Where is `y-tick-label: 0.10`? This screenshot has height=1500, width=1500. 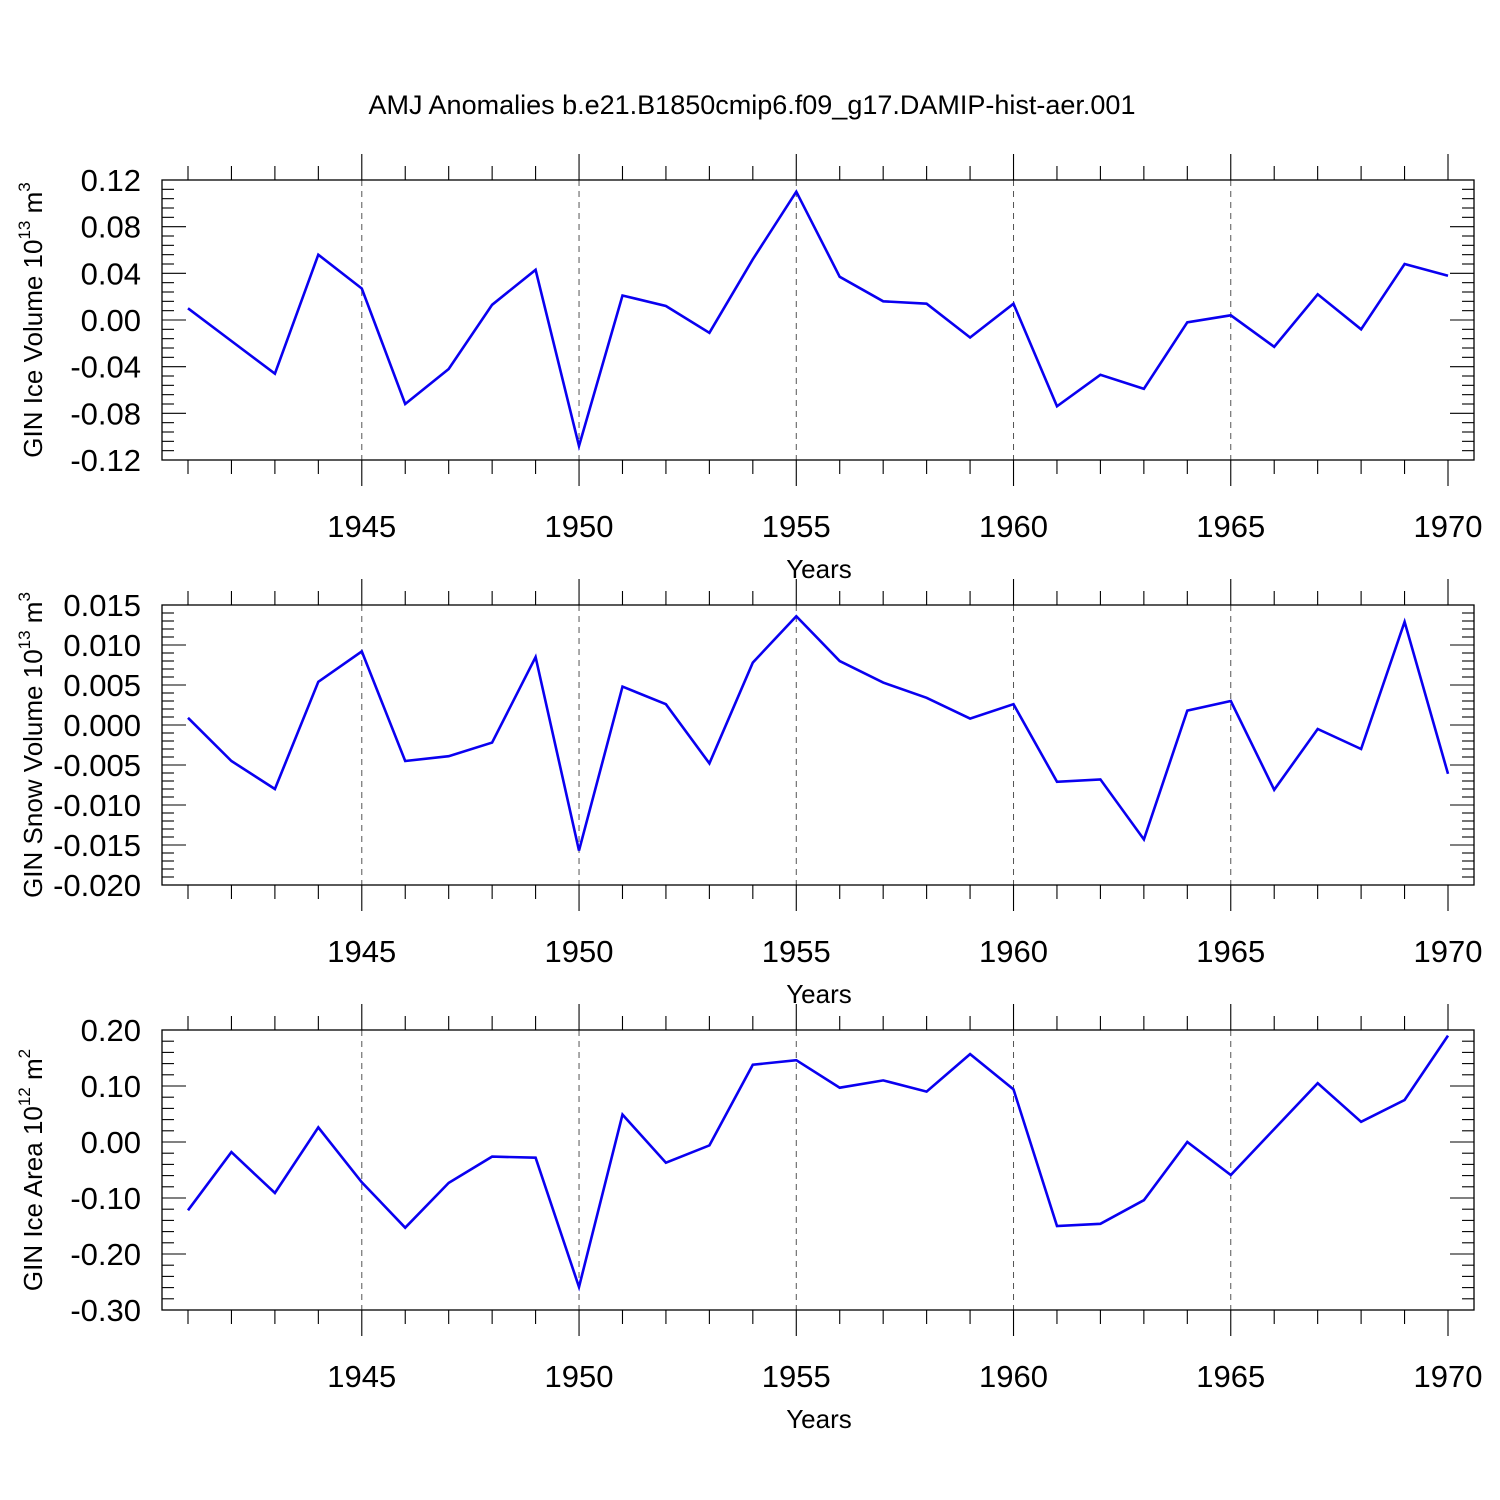
y-tick-label: 0.10 is located at coordinates (111, 1086).